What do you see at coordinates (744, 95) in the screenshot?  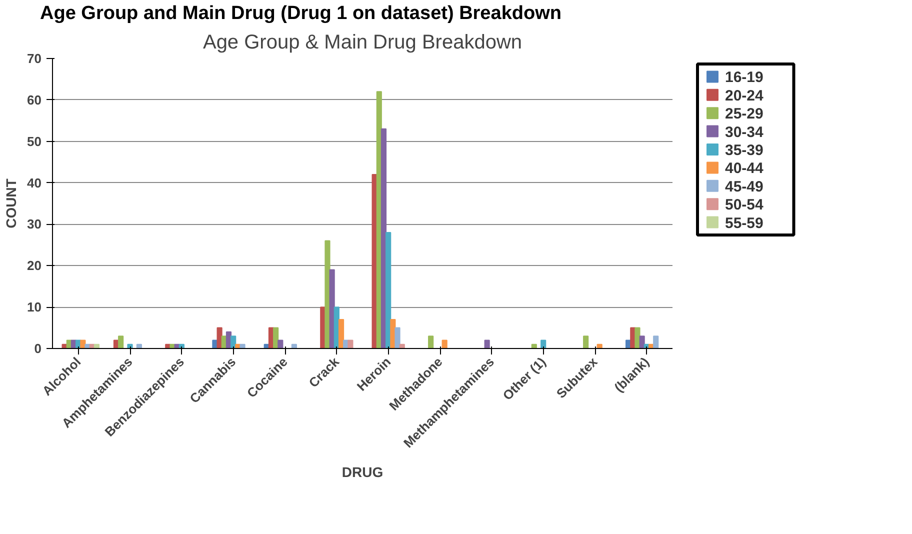 I see `legend-label: 20-24` at bounding box center [744, 95].